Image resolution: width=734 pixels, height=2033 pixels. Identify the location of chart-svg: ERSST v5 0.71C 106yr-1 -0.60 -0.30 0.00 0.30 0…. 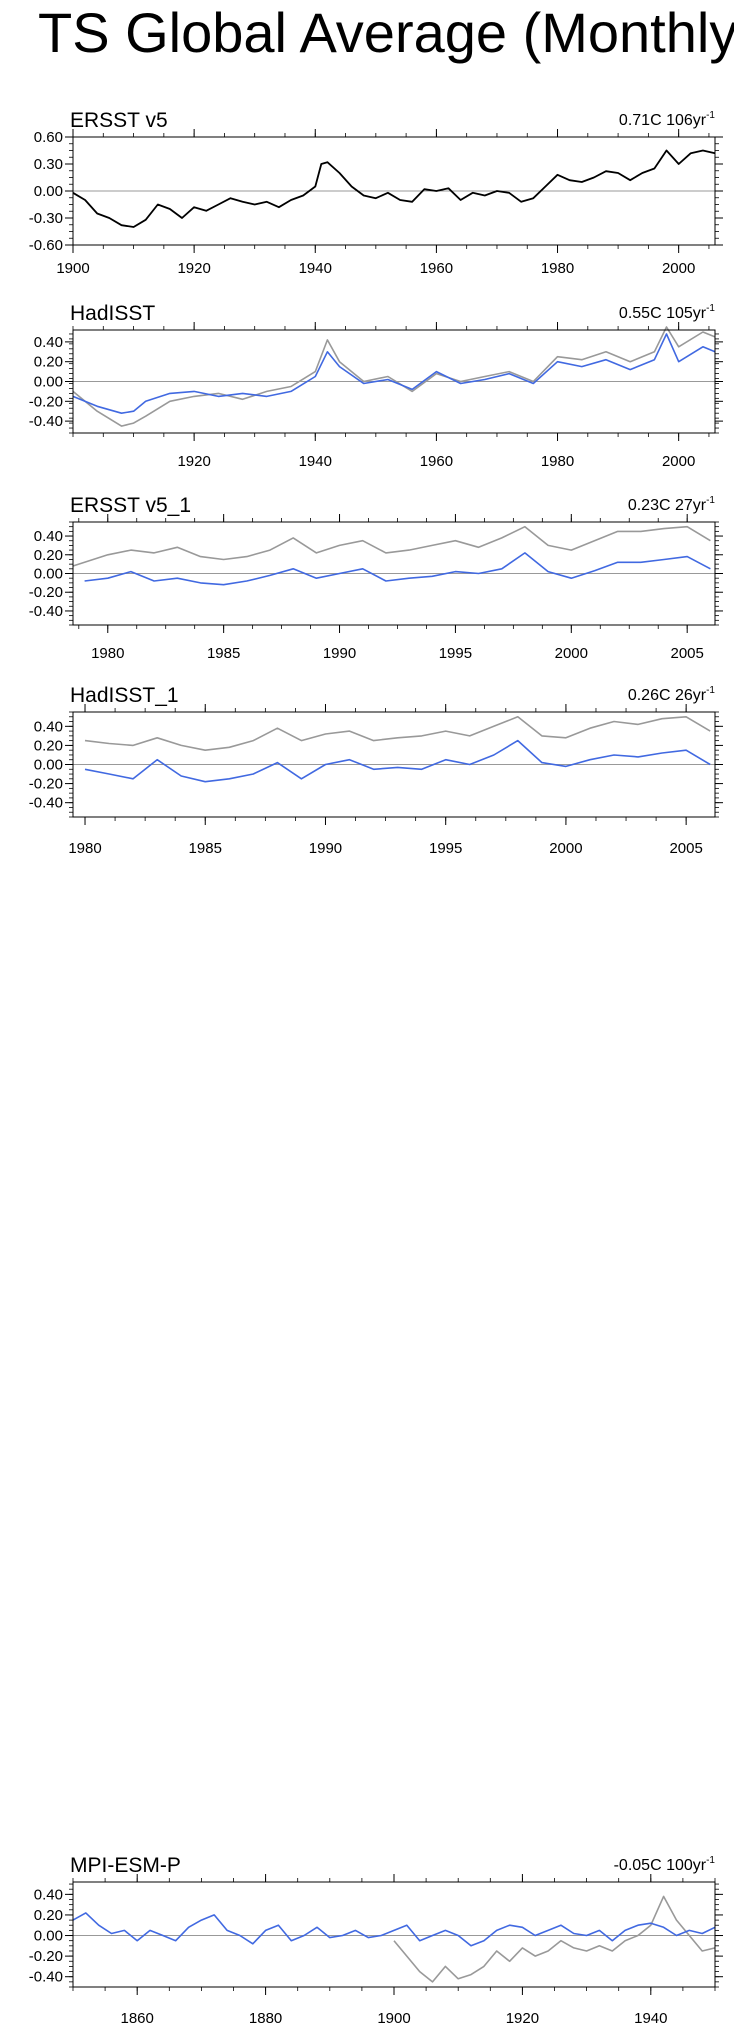
(376, 193).